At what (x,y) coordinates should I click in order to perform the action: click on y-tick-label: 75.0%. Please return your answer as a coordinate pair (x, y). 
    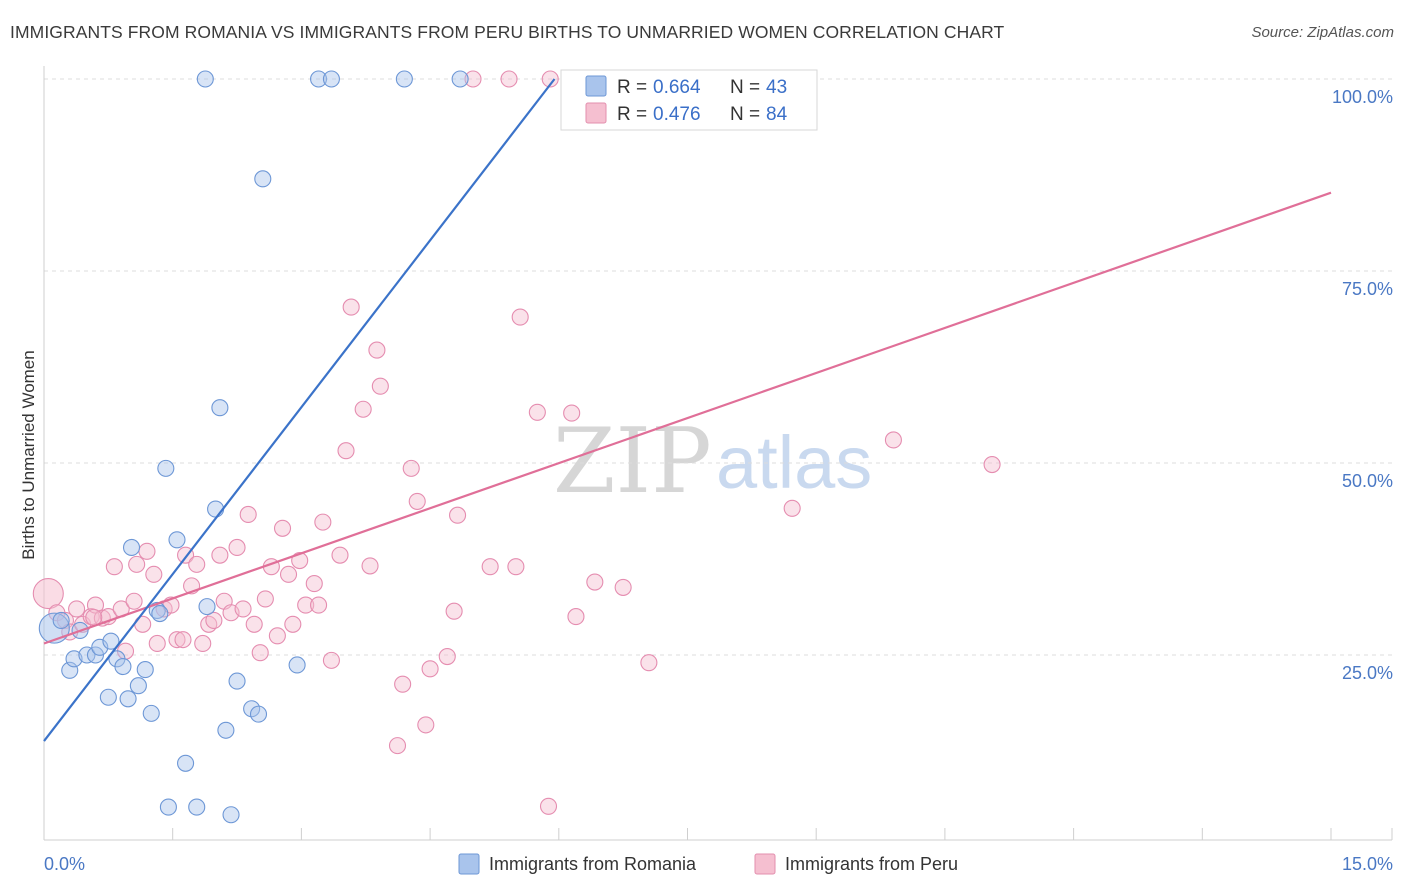
    Looking at the image, I should click on (1367, 289).